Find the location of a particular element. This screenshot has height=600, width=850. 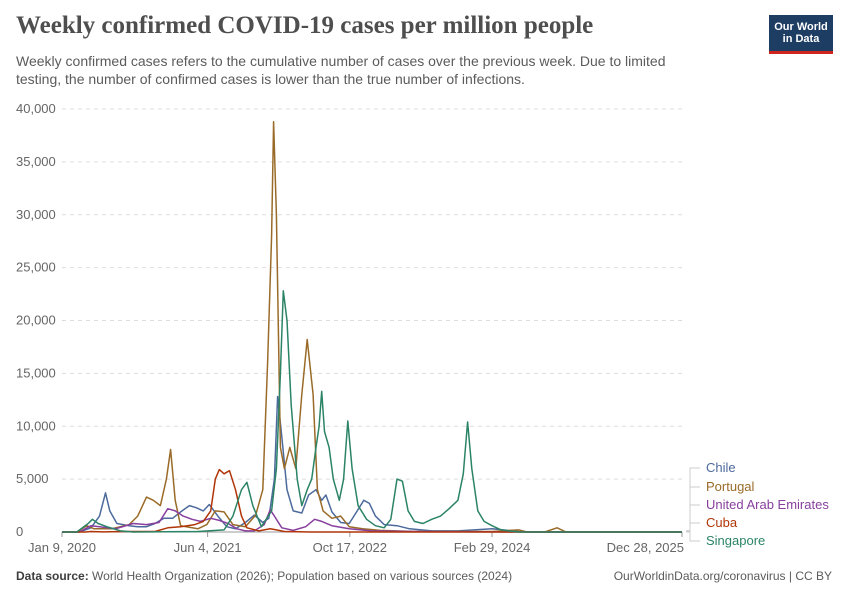

y-tick-label: 40,000 is located at coordinates (36, 108).